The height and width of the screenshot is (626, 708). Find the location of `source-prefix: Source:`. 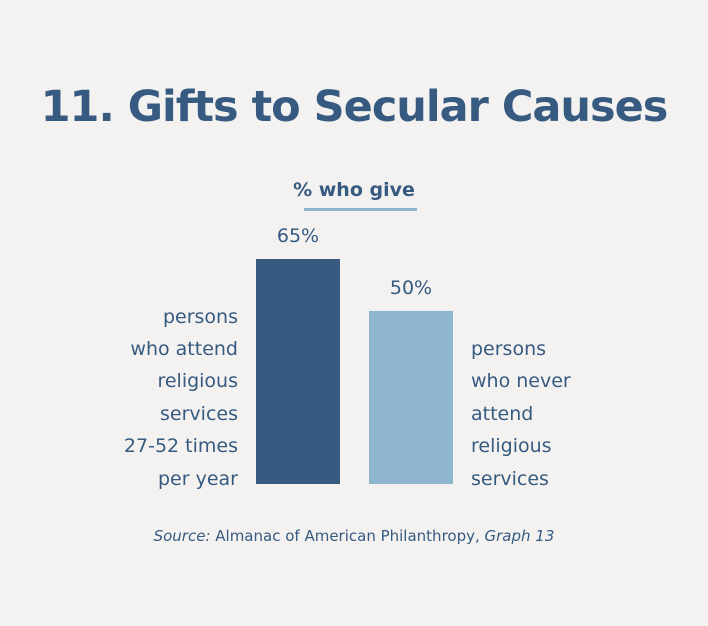

source-prefix: Source: is located at coordinates (182, 536).